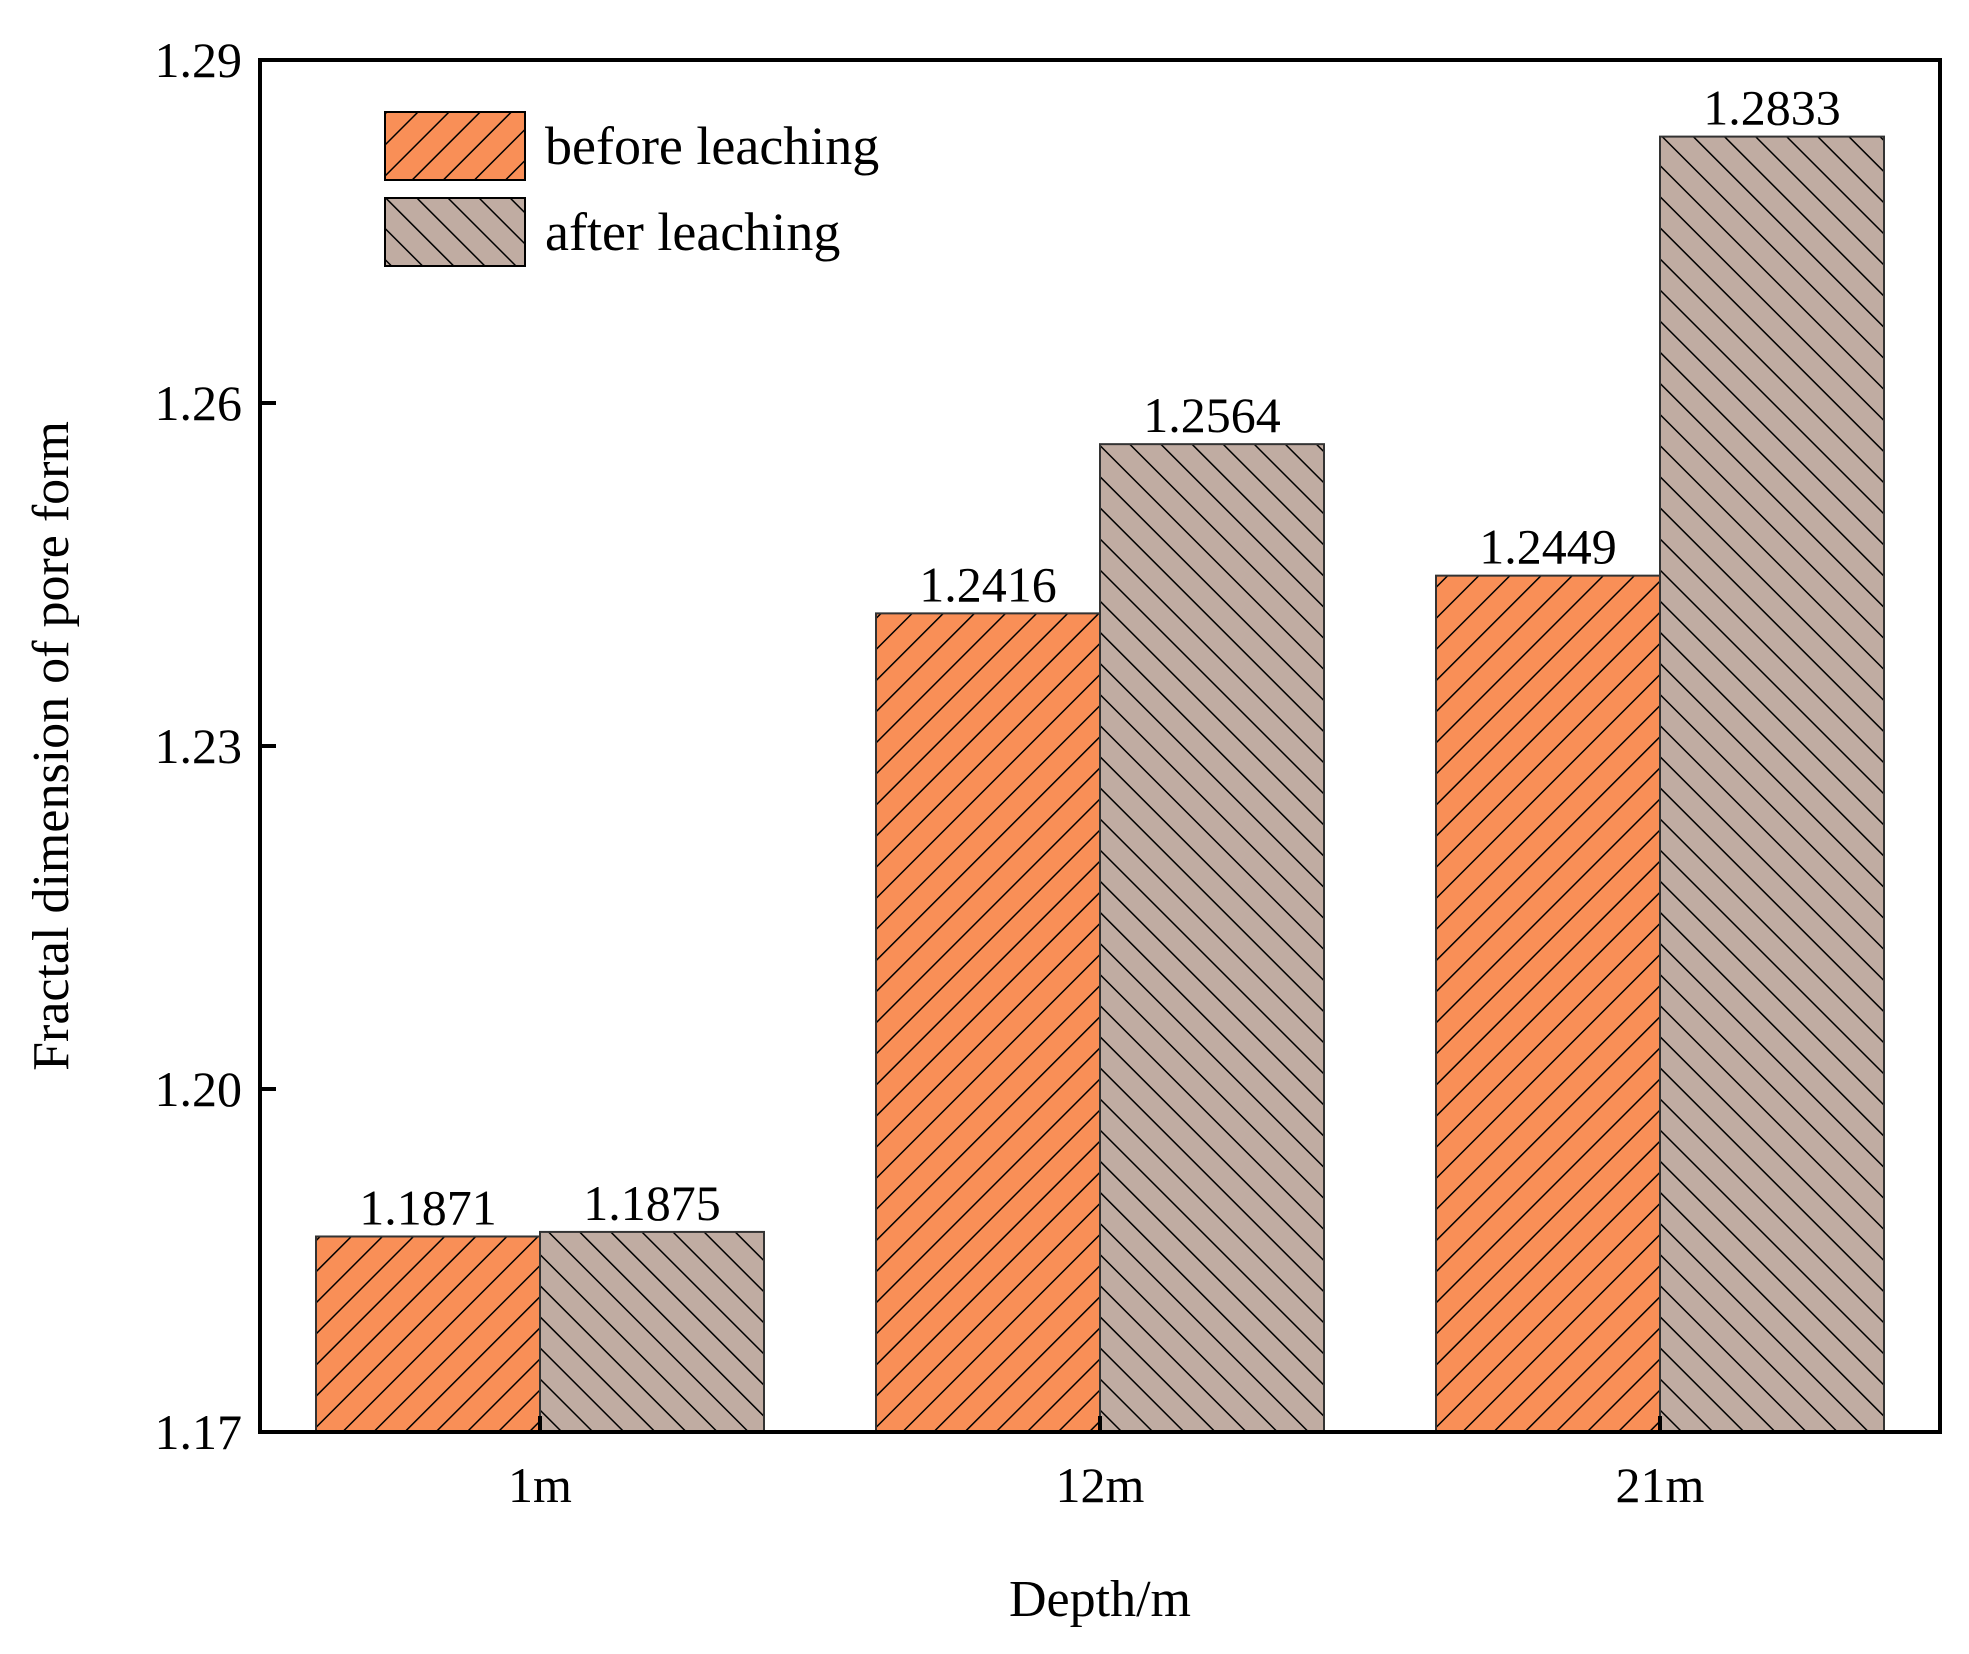  What do you see at coordinates (1212, 938) in the screenshot?
I see `bar-after-leaching-12m` at bounding box center [1212, 938].